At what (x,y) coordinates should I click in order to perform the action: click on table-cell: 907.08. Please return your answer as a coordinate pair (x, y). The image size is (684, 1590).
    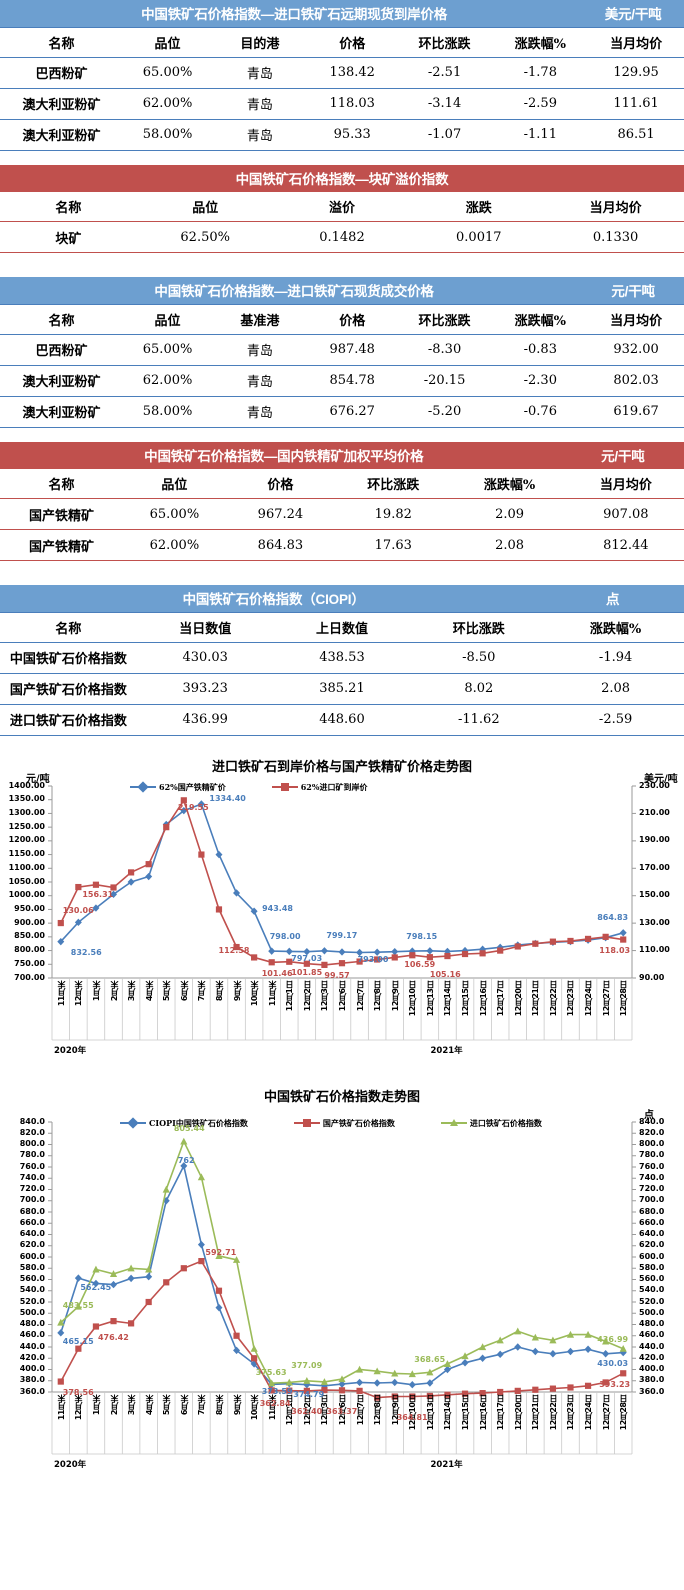
    Looking at the image, I should click on (625, 514).